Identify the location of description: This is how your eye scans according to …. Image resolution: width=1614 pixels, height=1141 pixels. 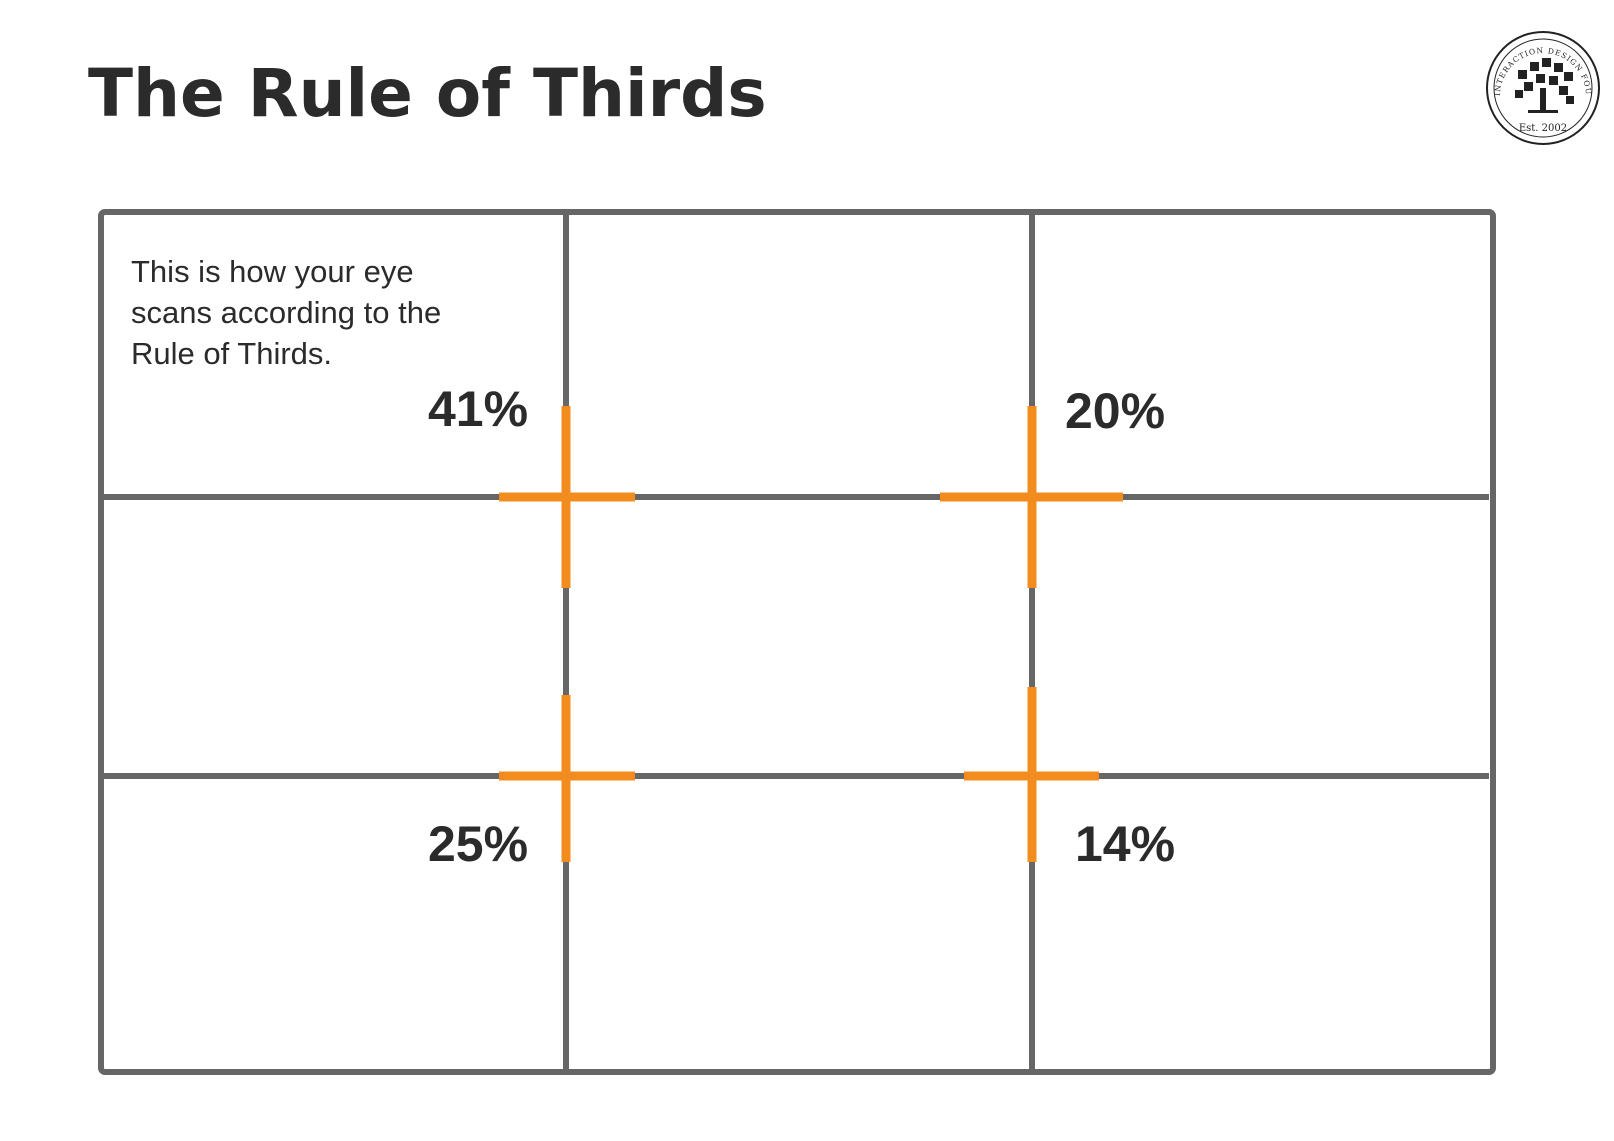
(286, 312).